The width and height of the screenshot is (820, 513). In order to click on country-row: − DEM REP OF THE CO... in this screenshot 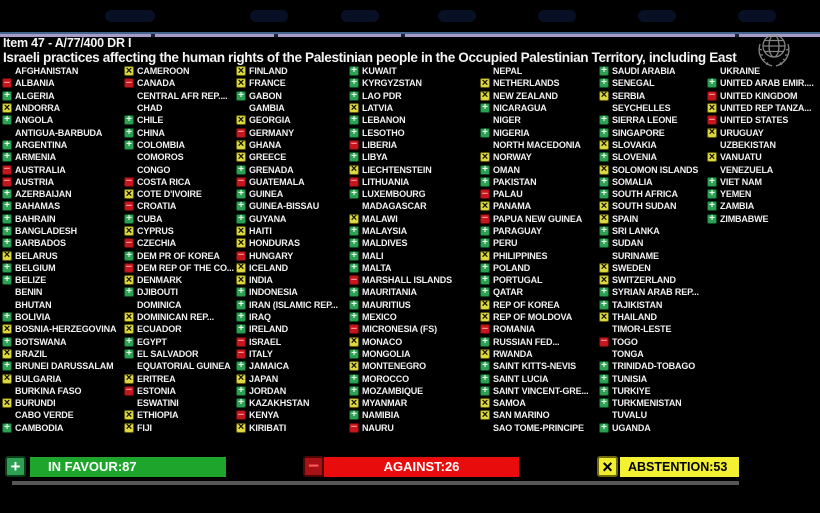, I will do `click(179, 268)`.